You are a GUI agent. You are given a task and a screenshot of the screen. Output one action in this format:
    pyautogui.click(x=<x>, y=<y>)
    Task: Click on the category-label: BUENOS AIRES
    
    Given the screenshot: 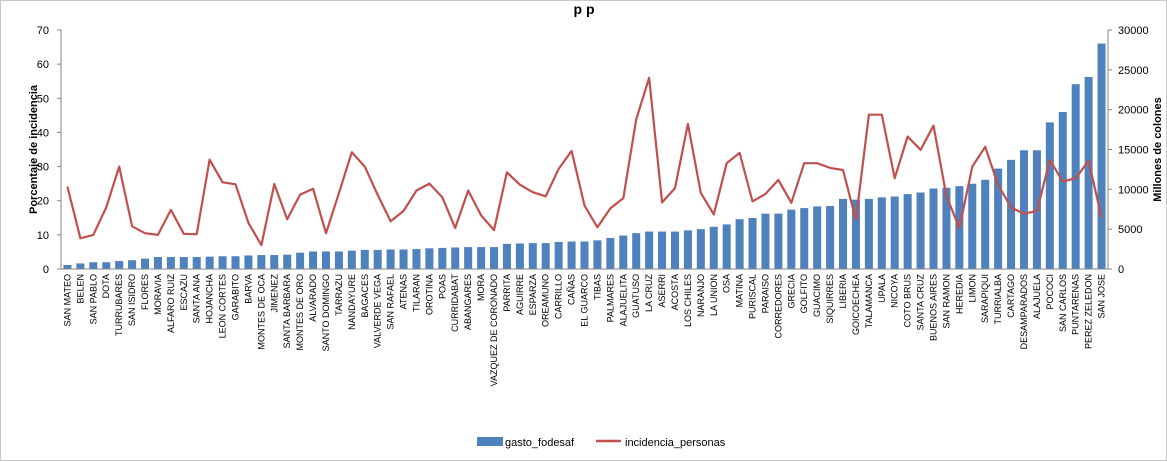 What is the action you would take?
    pyautogui.click(x=934, y=307)
    